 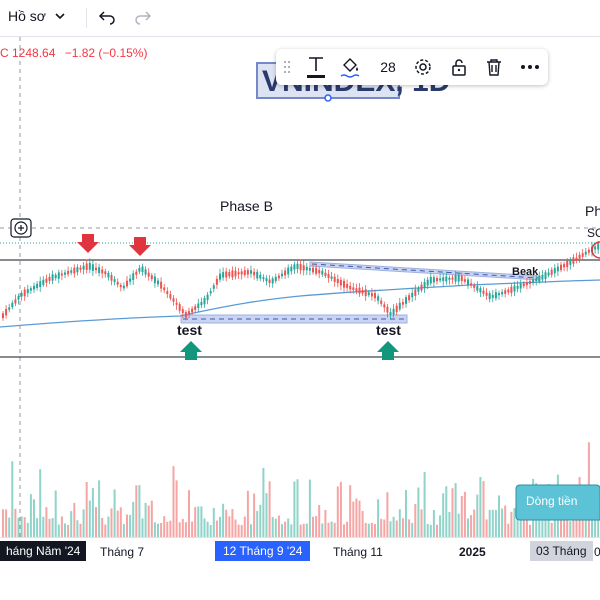 What do you see at coordinates (246, 206) in the screenshot?
I see `phase-b-label: Phase B` at bounding box center [246, 206].